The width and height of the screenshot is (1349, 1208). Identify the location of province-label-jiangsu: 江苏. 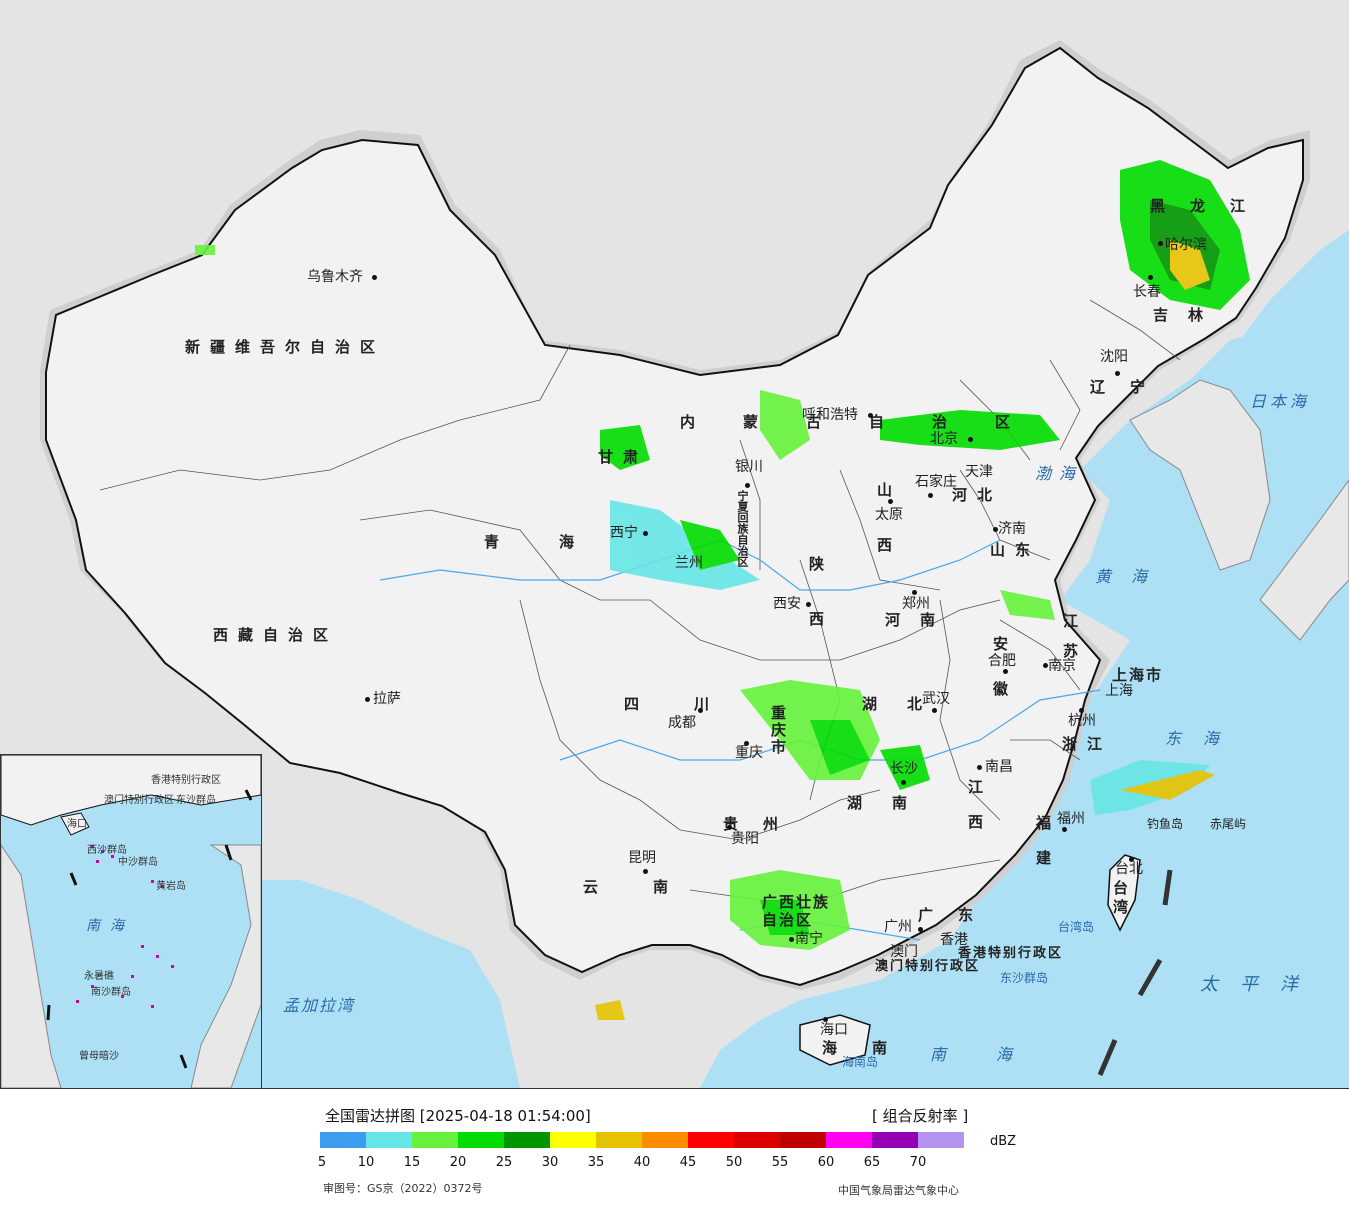
(1070, 643).